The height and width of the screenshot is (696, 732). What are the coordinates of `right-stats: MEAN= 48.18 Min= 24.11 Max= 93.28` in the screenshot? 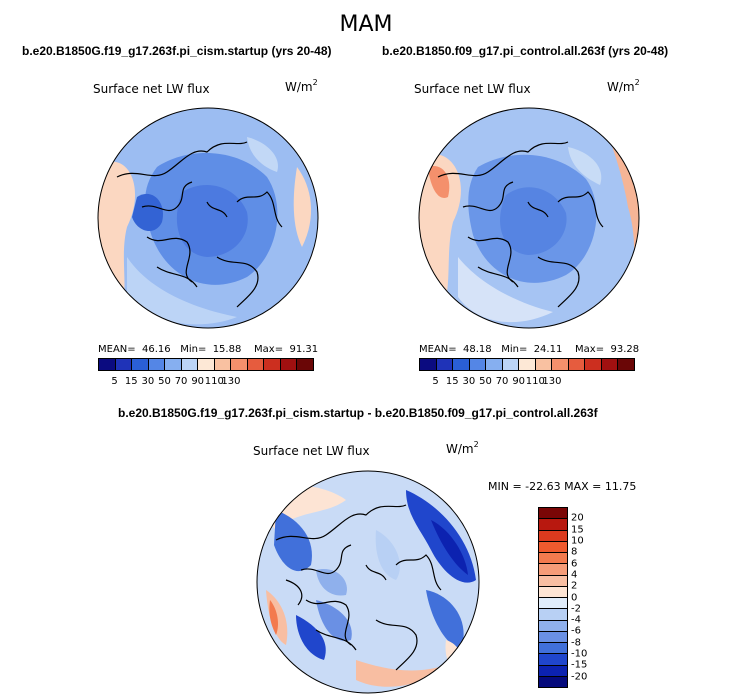 It's located at (529, 349).